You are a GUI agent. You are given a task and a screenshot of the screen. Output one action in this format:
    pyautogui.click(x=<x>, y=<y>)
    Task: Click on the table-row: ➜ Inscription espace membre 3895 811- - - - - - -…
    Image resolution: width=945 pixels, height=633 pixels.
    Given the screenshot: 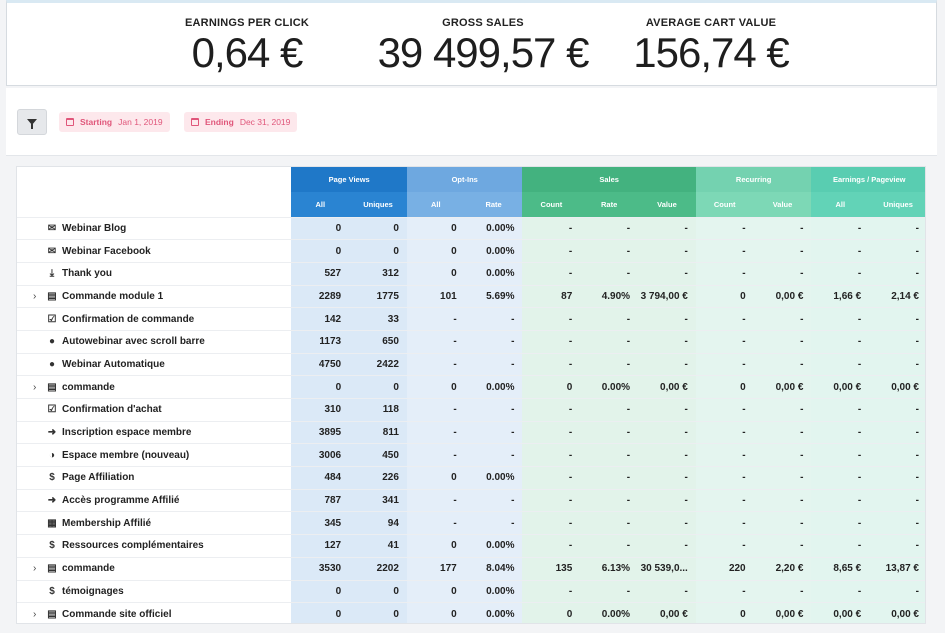 What is the action you would take?
    pyautogui.click(x=471, y=433)
    